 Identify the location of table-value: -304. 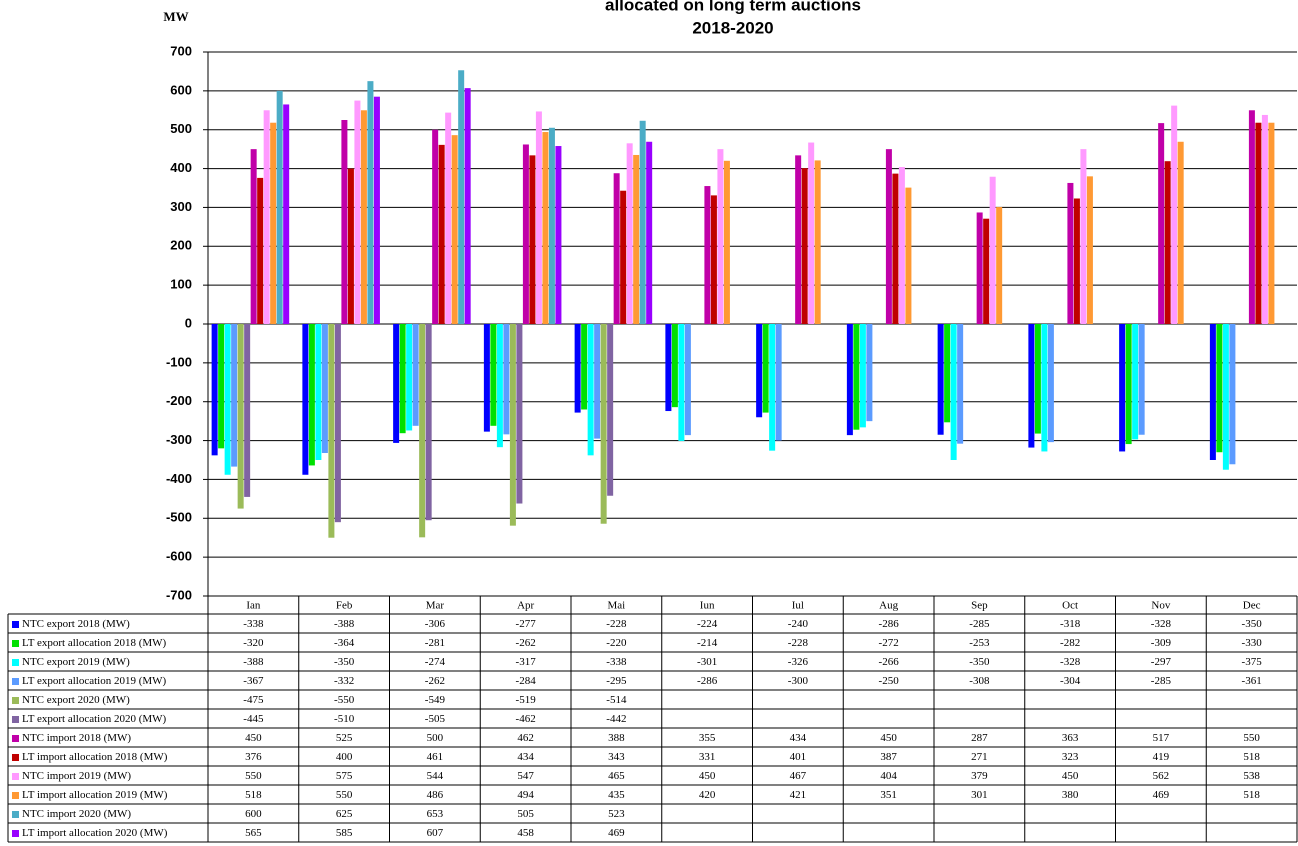
(1070, 681).